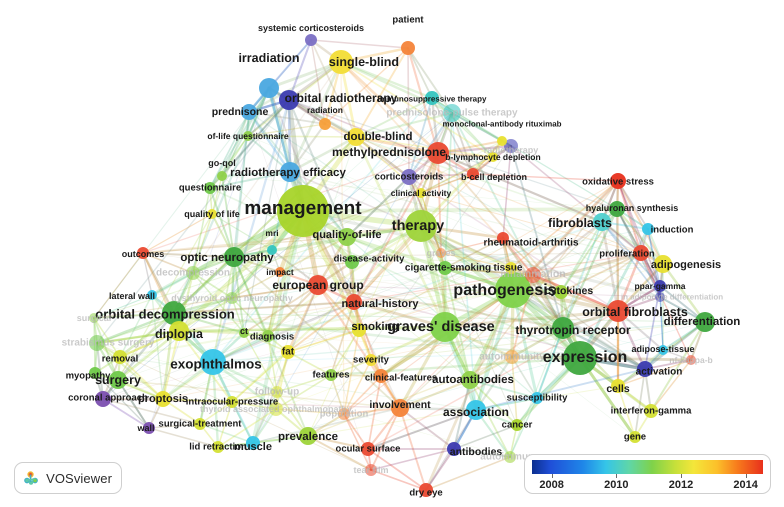 The width and height of the screenshot is (784, 507). I want to click on vosviewer-badge: VOSviewer, so click(68, 478).